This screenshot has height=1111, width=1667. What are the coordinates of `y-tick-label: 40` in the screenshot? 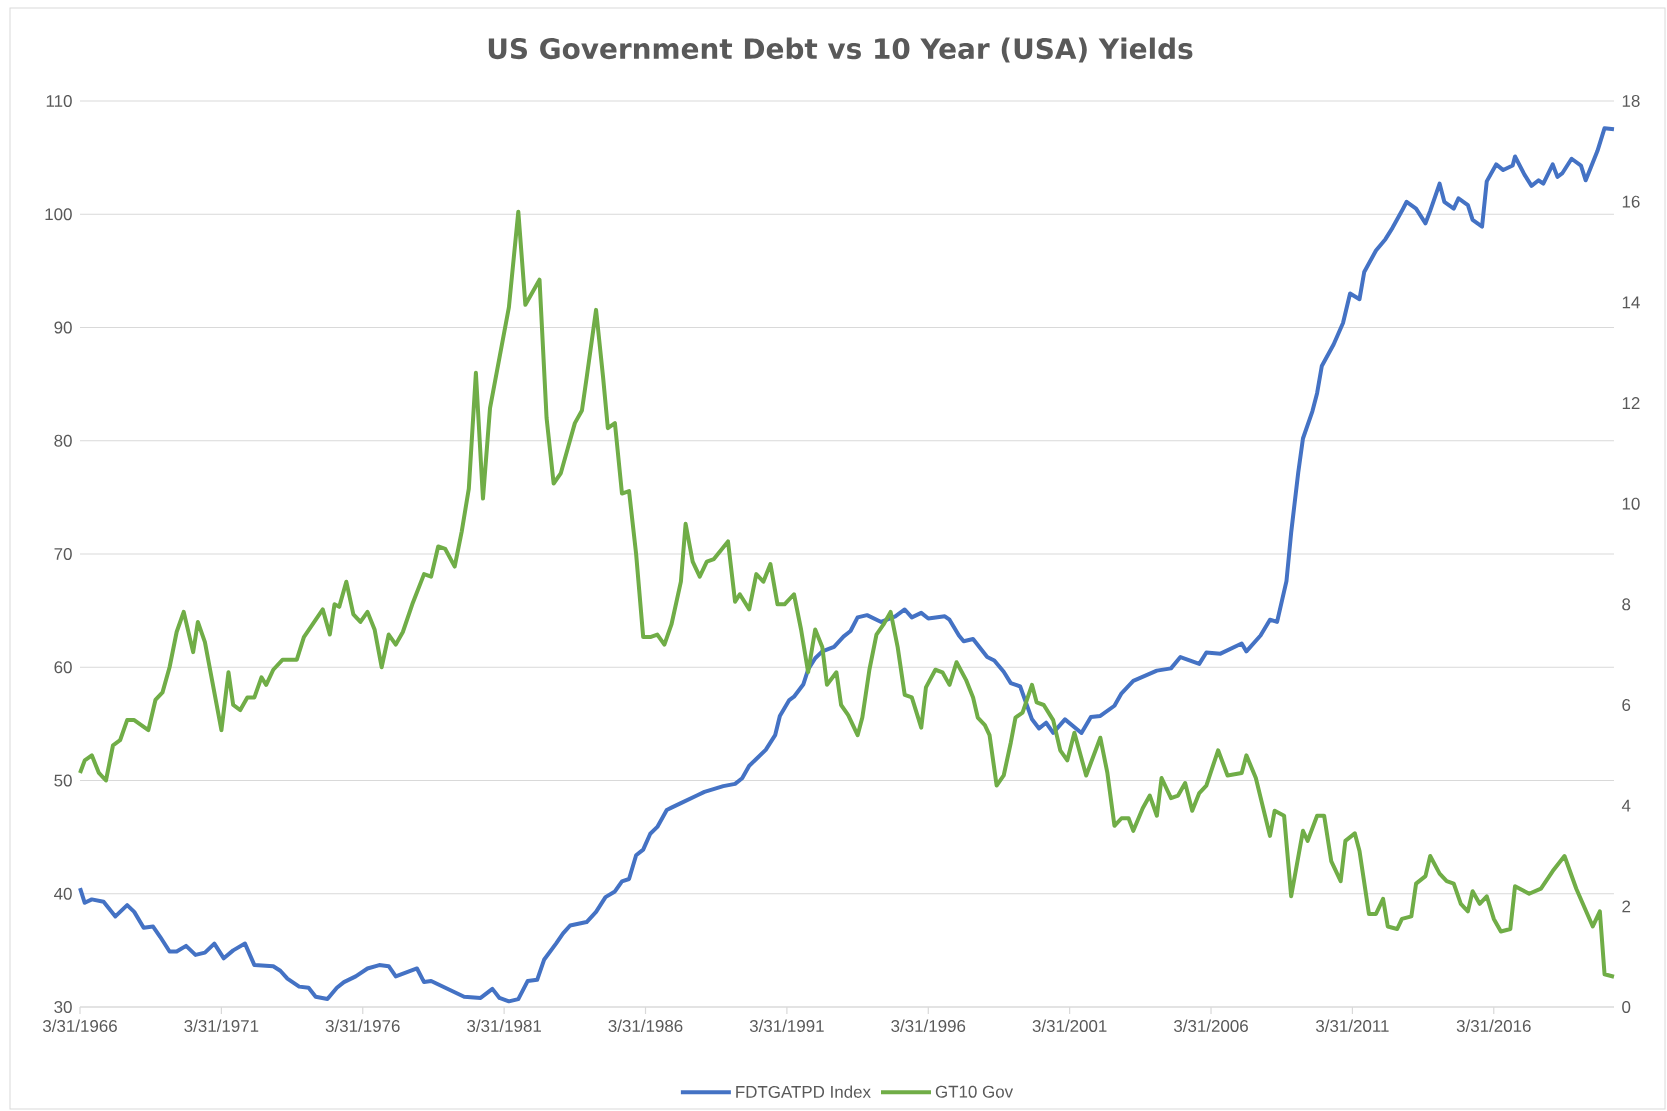 It's located at (63, 893).